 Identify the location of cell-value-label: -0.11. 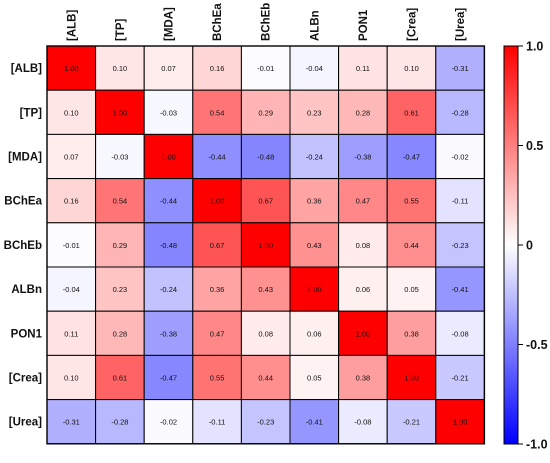
(460, 201).